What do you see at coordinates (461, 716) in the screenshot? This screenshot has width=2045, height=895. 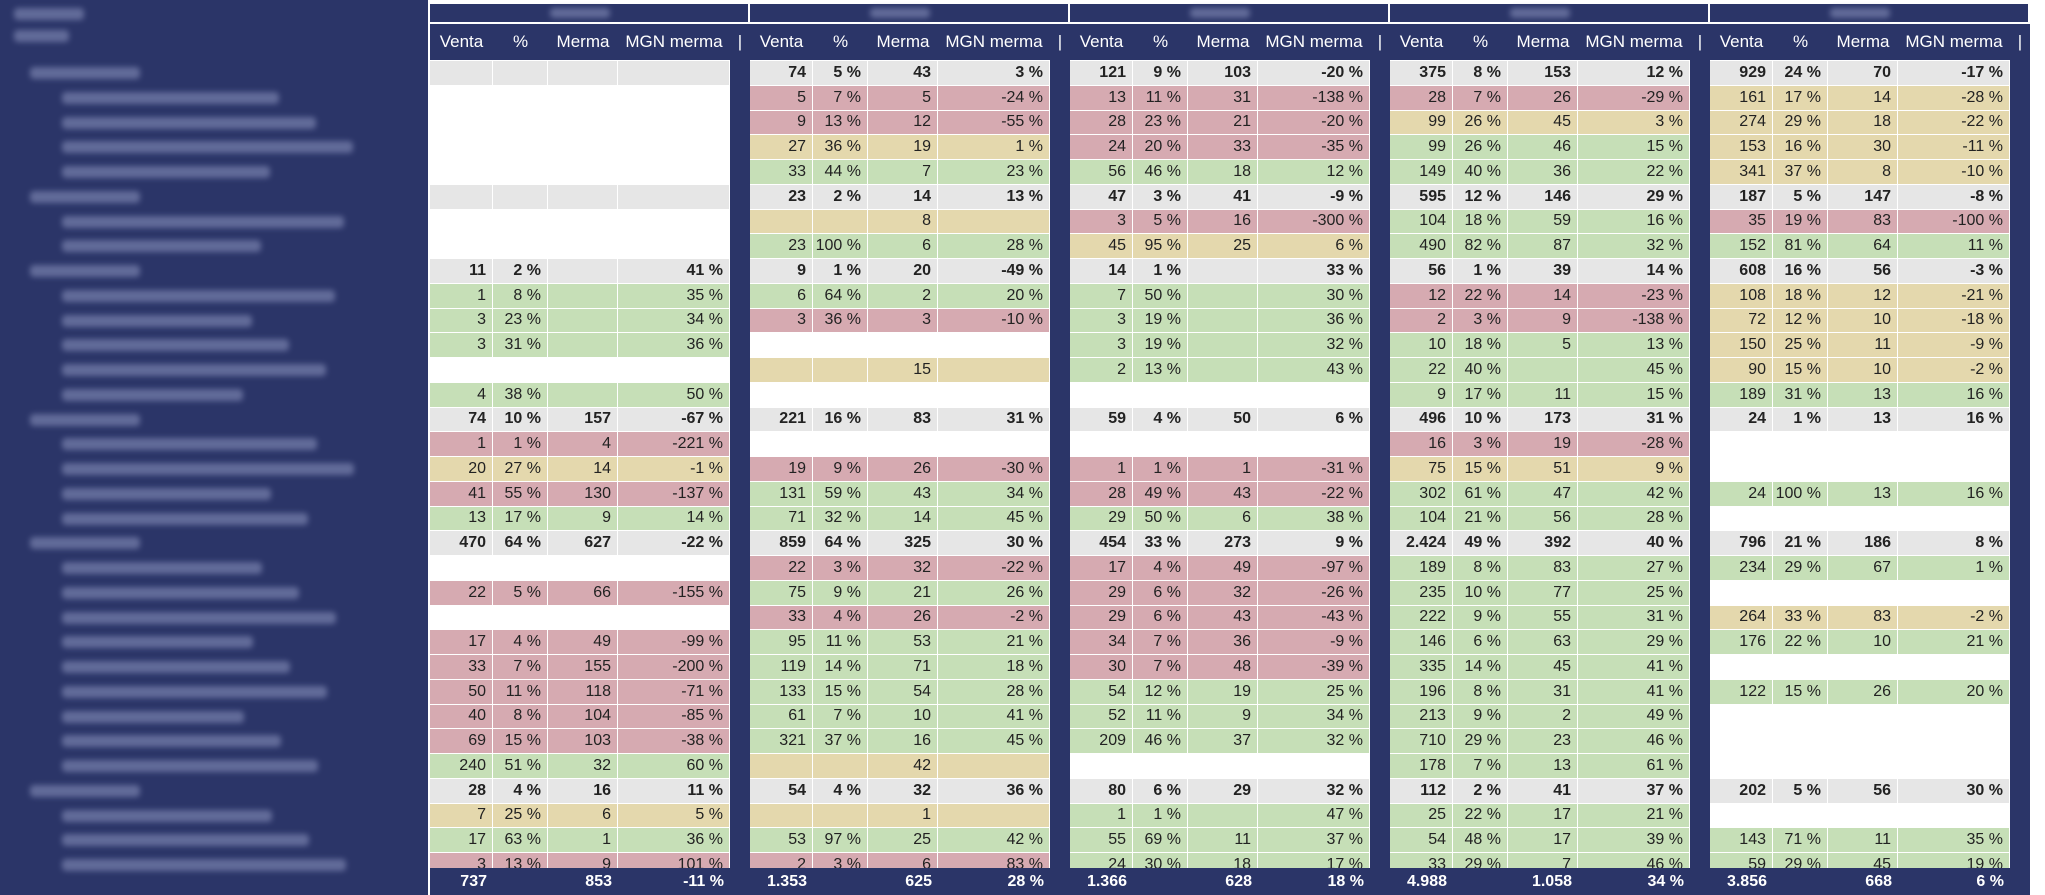 I see `table-cell: 40` at bounding box center [461, 716].